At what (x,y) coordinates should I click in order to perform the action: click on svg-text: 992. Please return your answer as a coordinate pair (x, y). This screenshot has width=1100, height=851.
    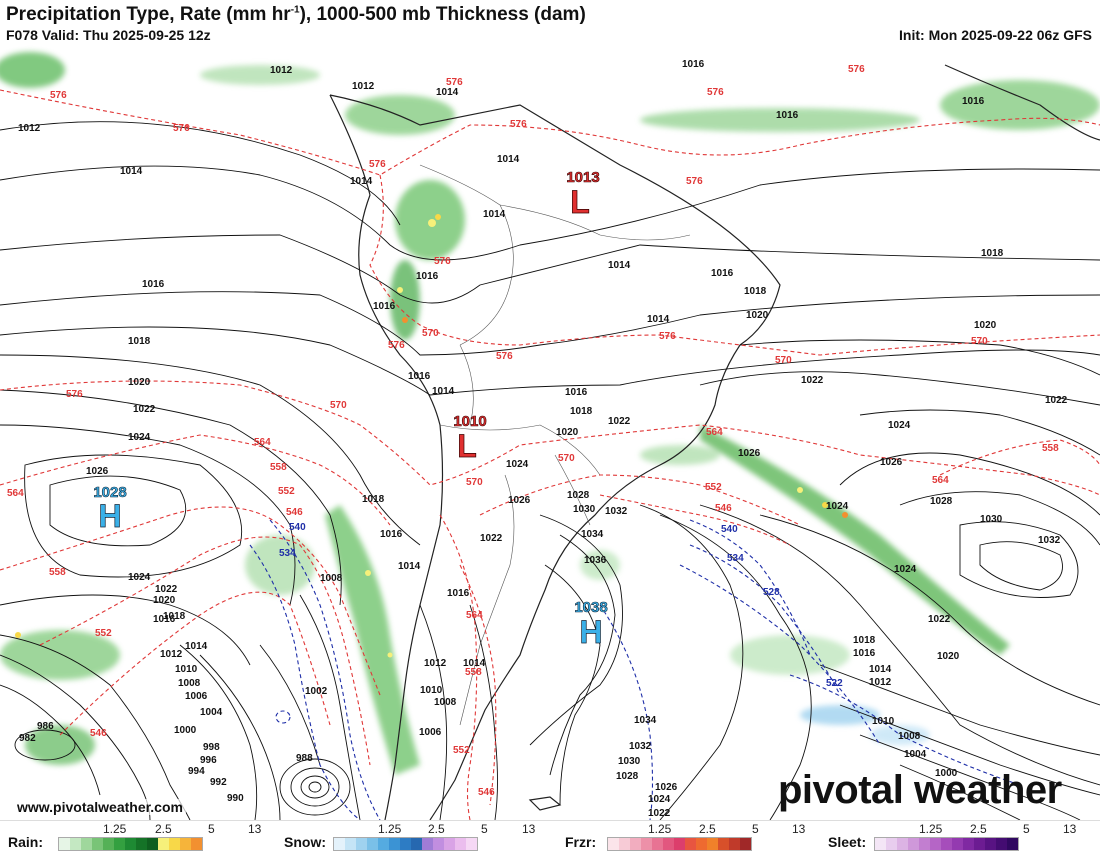
    Looking at the image, I should click on (218, 782).